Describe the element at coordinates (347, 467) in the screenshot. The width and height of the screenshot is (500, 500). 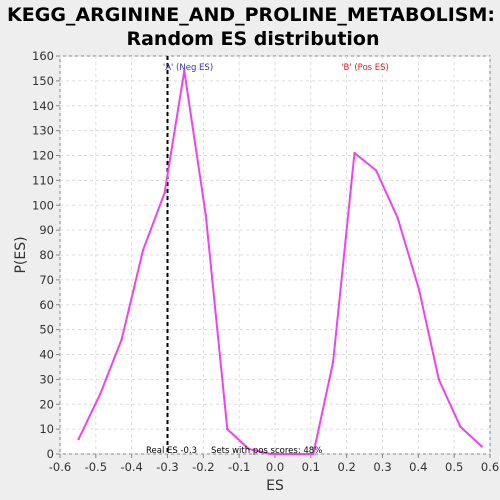
I see `x-tick-label: 0.2` at that location.